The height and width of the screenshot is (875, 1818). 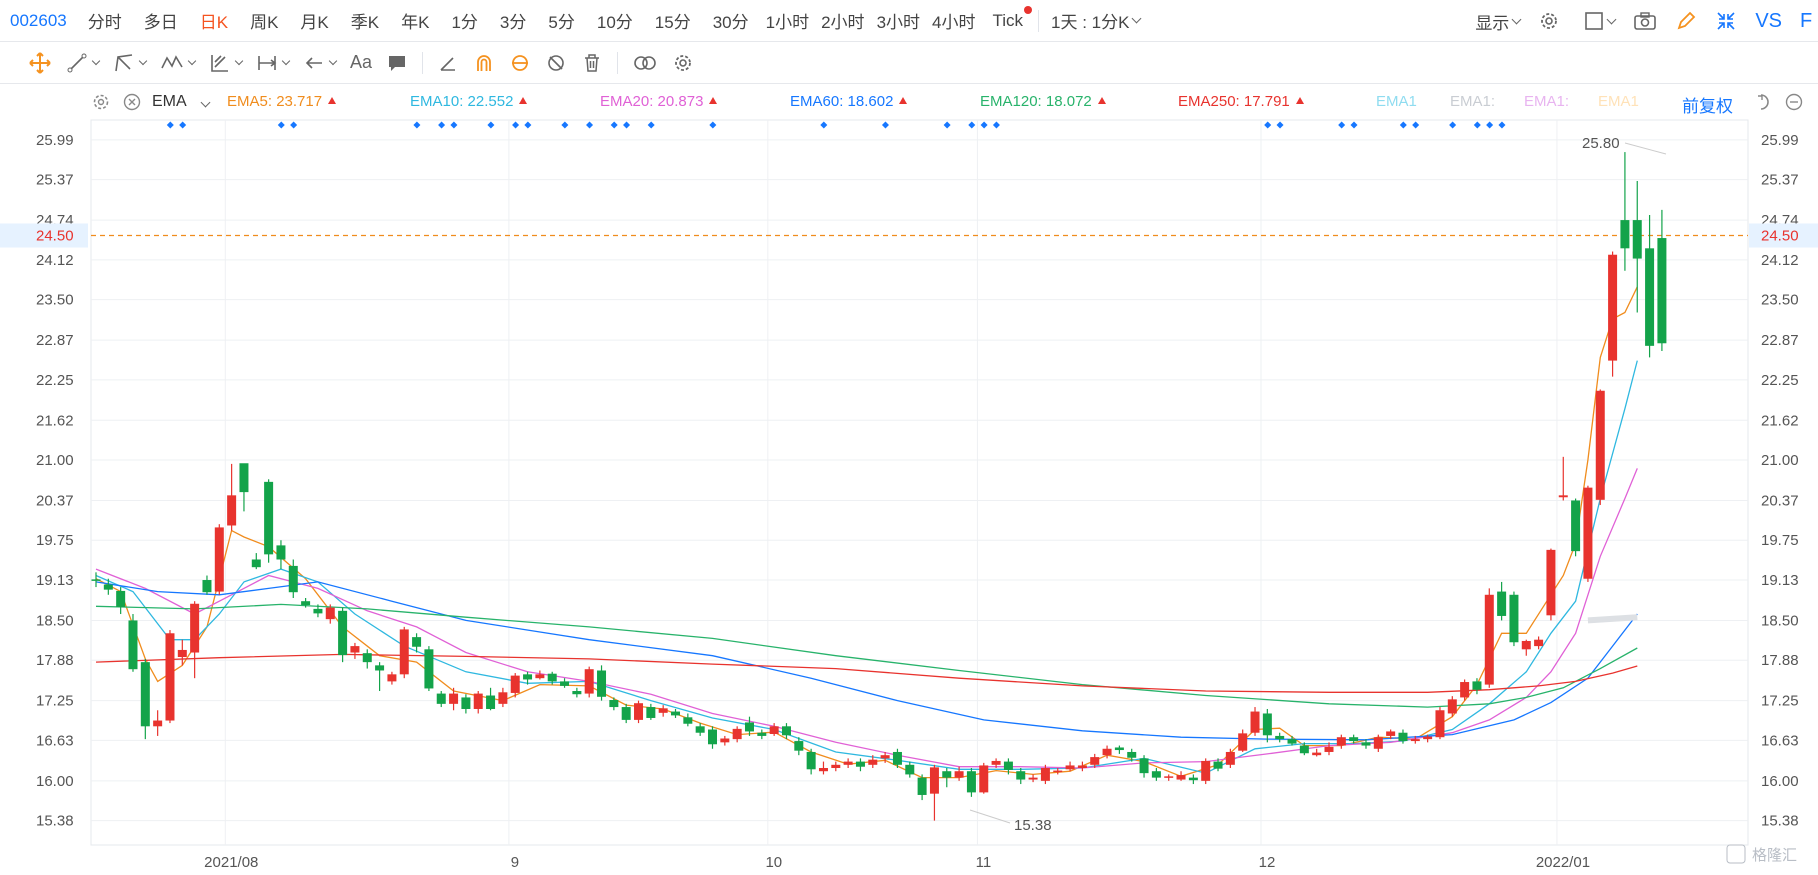 I want to click on period-tab-3min: 3分, so click(x=513, y=22).